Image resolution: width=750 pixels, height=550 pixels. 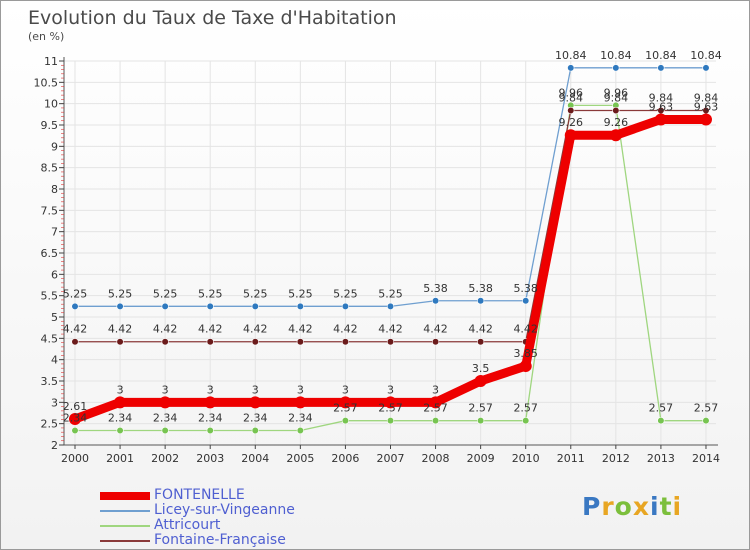 I want to click on y-tick-label: 10.5, so click(x=46, y=82).